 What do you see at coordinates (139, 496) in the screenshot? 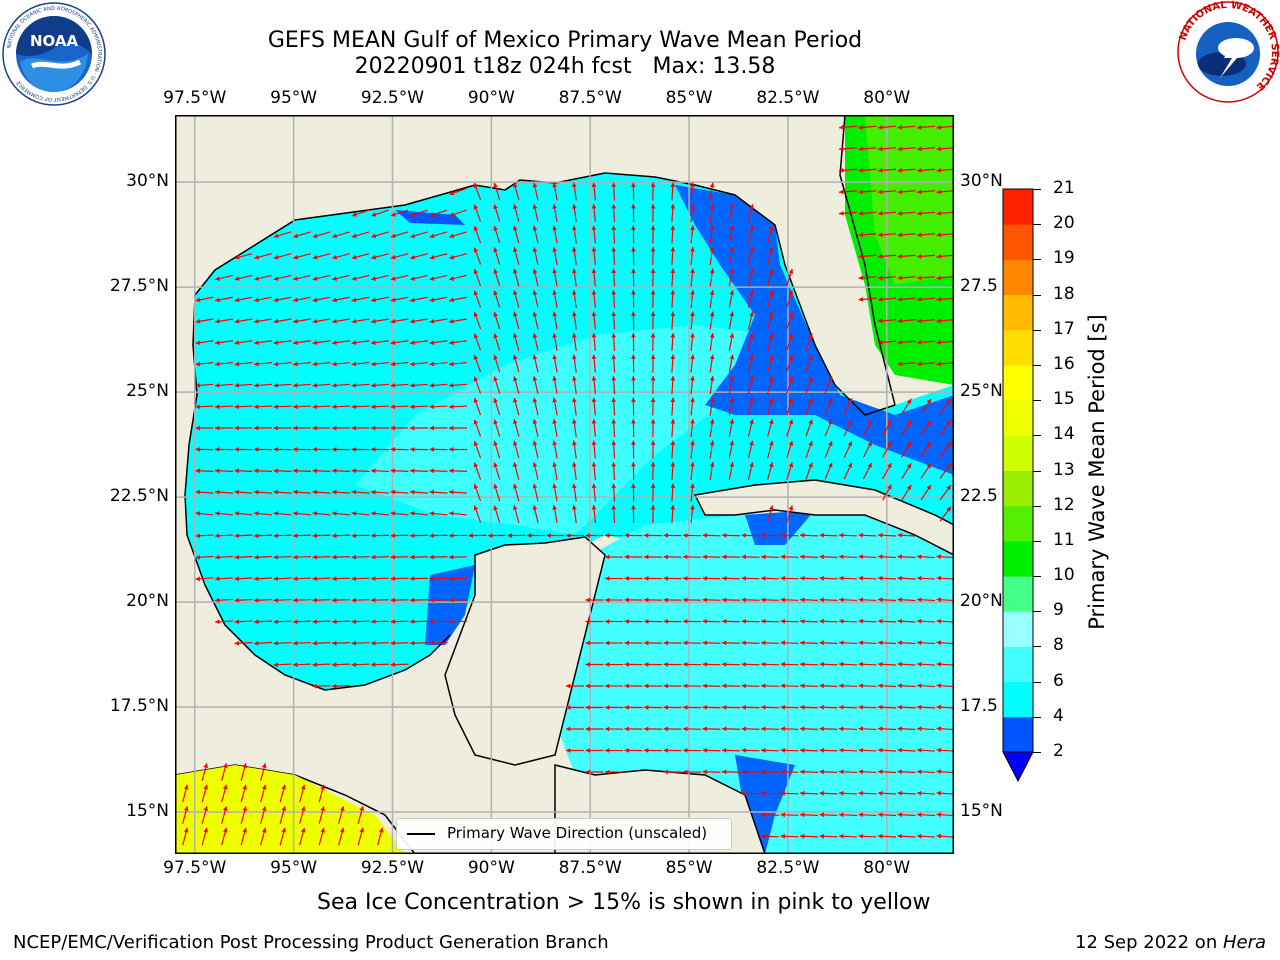
I see `lat-label-left-3: 22.5°N` at bounding box center [139, 496].